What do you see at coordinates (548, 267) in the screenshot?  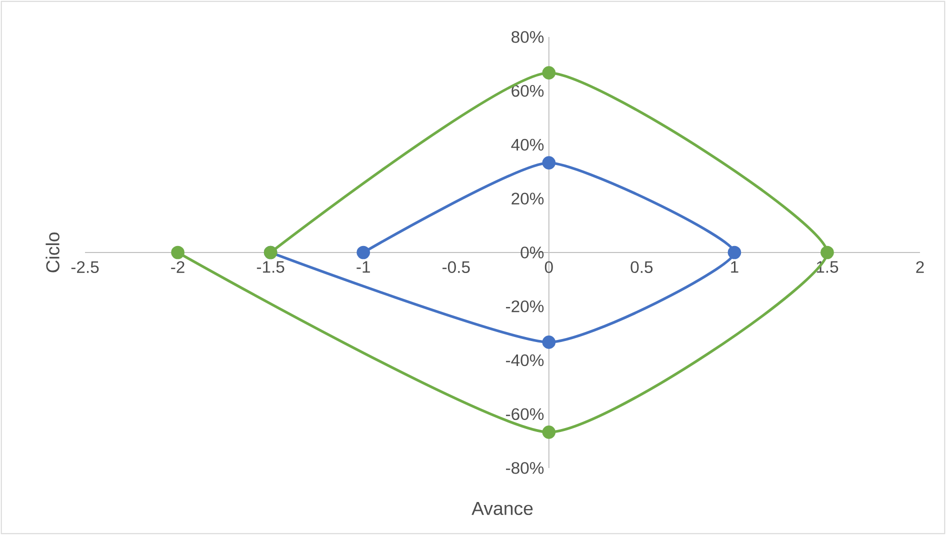 I see `x-tick-label: 0` at bounding box center [548, 267].